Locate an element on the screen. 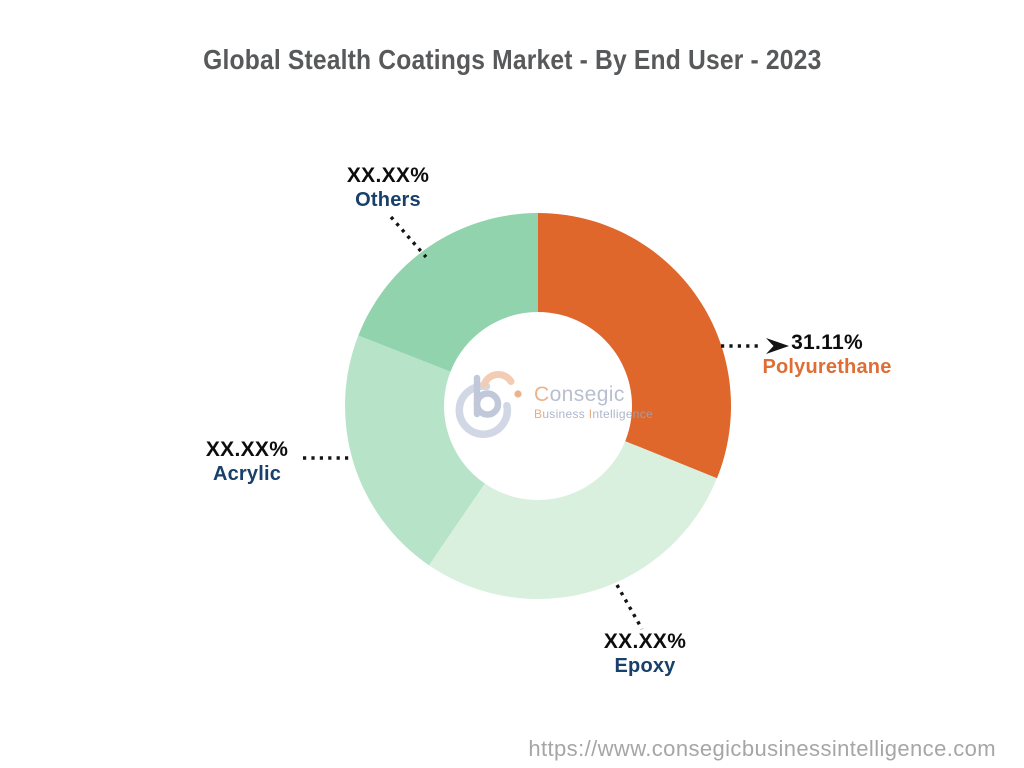 The width and height of the screenshot is (1024, 768). brand-initial: C is located at coordinates (542, 394).